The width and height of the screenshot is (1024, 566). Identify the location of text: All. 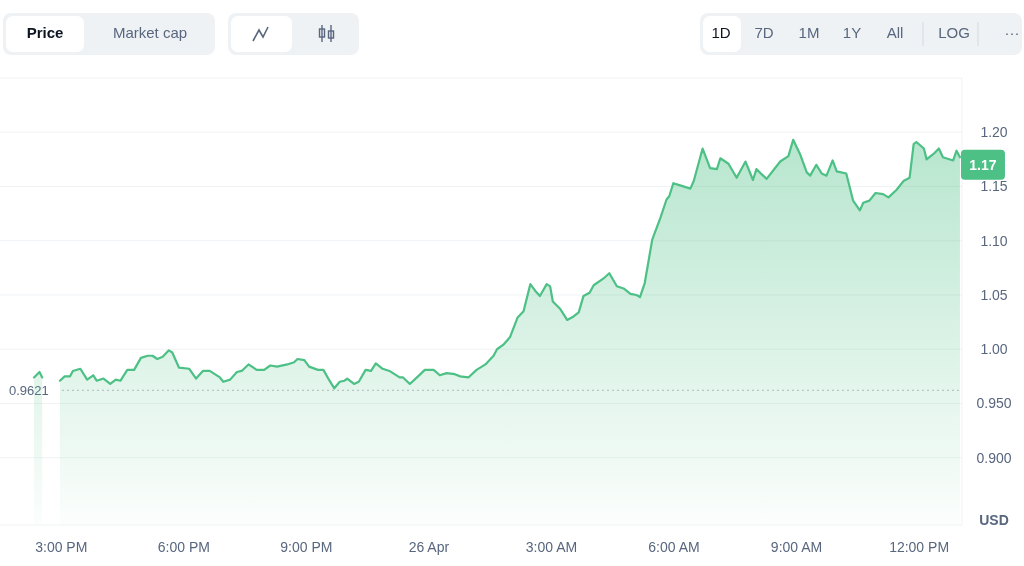
(895, 32).